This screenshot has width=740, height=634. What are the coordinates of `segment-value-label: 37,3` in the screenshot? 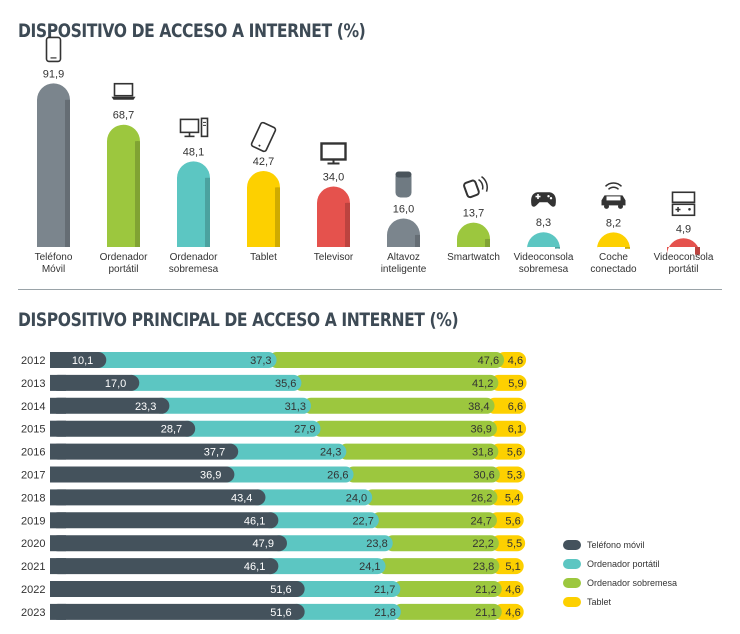 It's located at (260, 361).